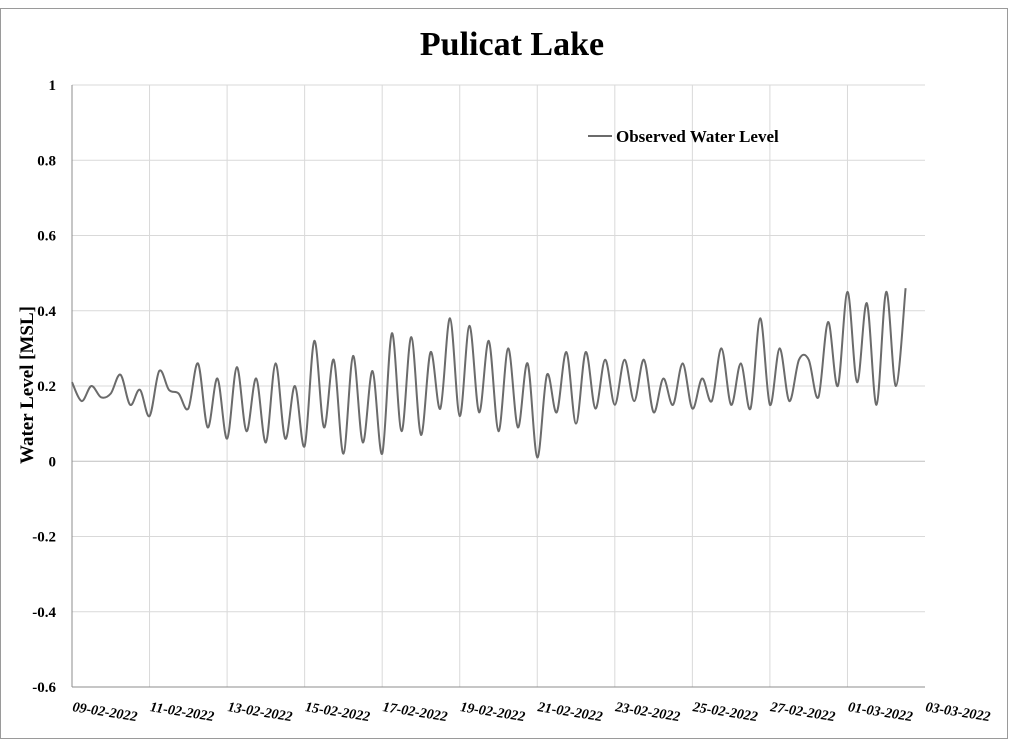 The height and width of the screenshot is (741, 1010). I want to click on x-tick-label: 13-02-2022, so click(259, 712).